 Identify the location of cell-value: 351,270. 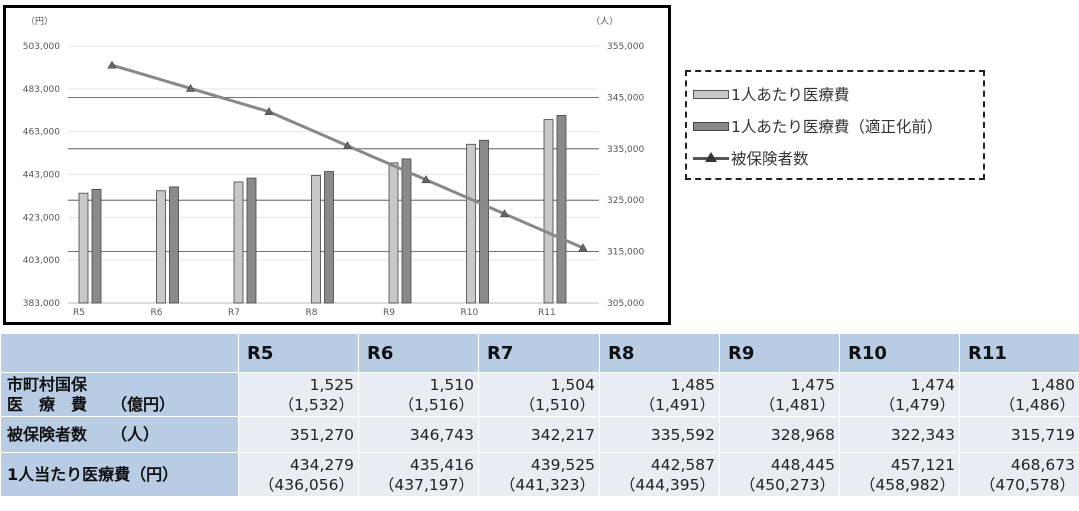
(321, 434).